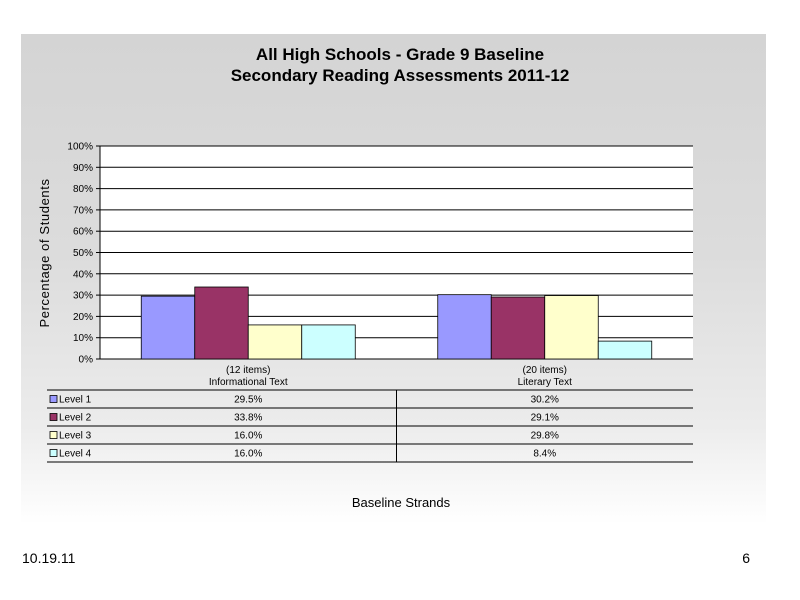 Image resolution: width=800 pixels, height=600 pixels. I want to click on category-label-count: (20 items), so click(545, 370).